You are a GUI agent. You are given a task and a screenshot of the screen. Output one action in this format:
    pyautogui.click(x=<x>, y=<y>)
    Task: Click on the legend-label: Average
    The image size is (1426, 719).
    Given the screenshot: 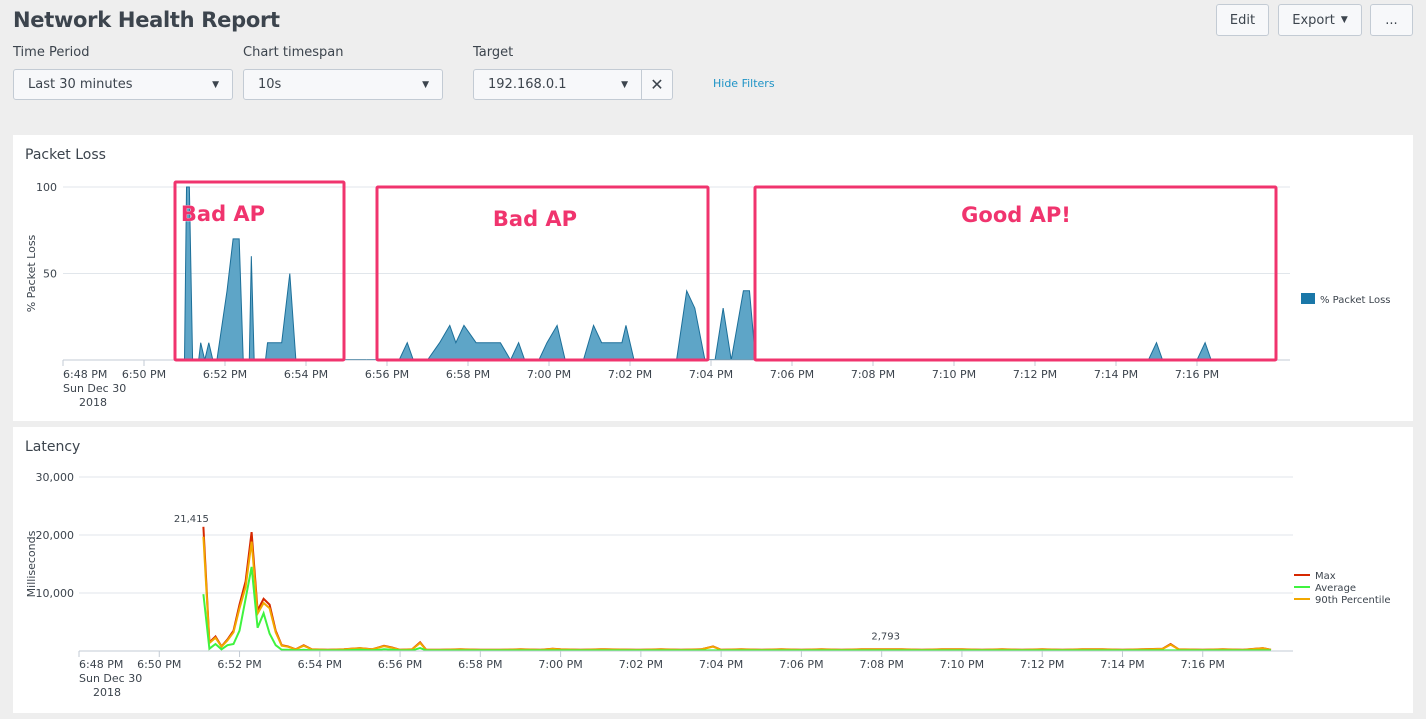 What is the action you would take?
    pyautogui.click(x=1335, y=588)
    